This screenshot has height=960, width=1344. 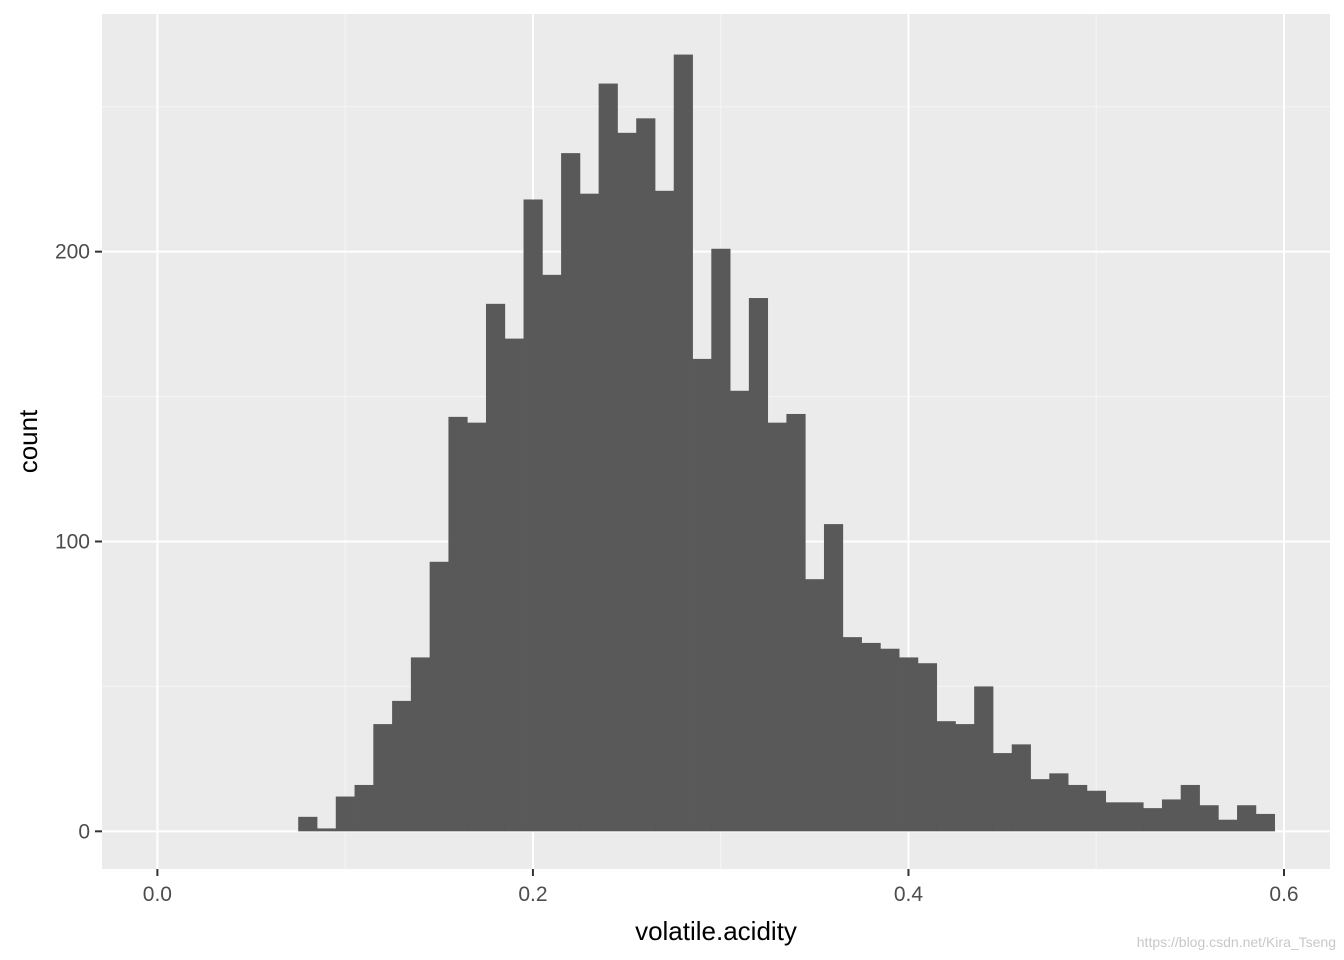 I want to click on y-axis-title: count, so click(x=28, y=441).